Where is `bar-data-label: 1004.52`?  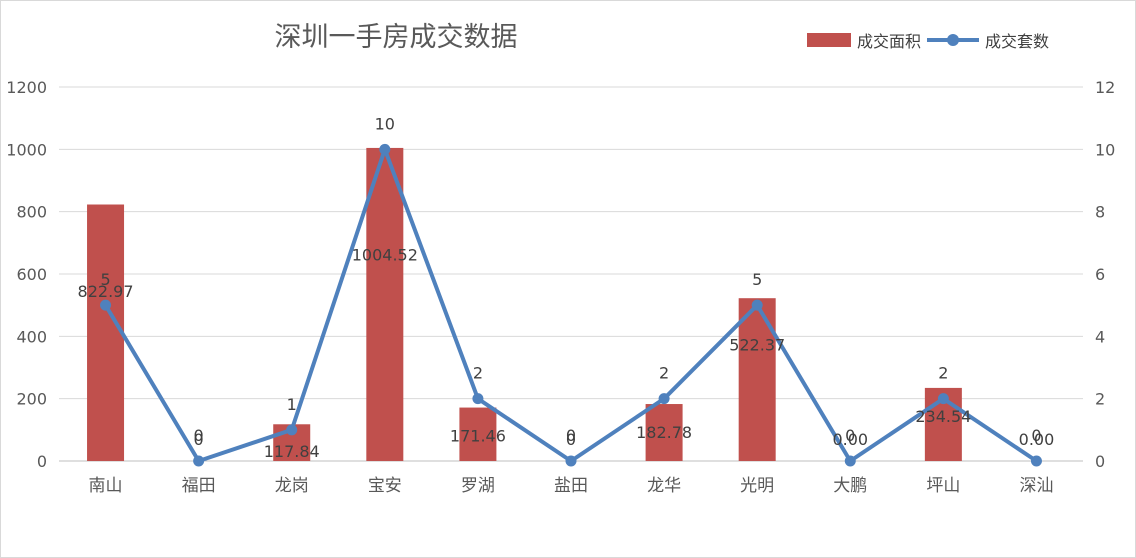 bar-data-label: 1004.52 is located at coordinates (385, 255).